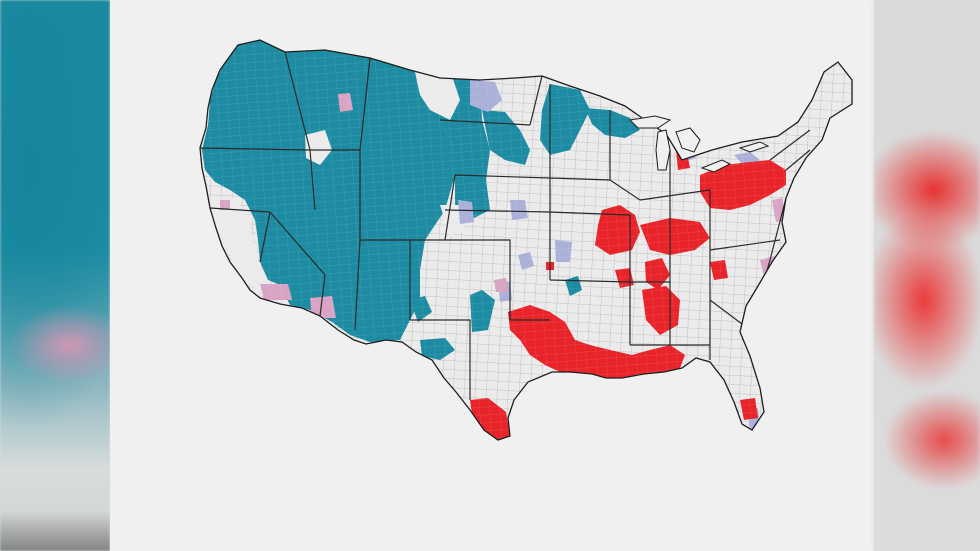  Describe the element at coordinates (927, 275) in the screenshot. I see `blurred-right-panel` at that location.